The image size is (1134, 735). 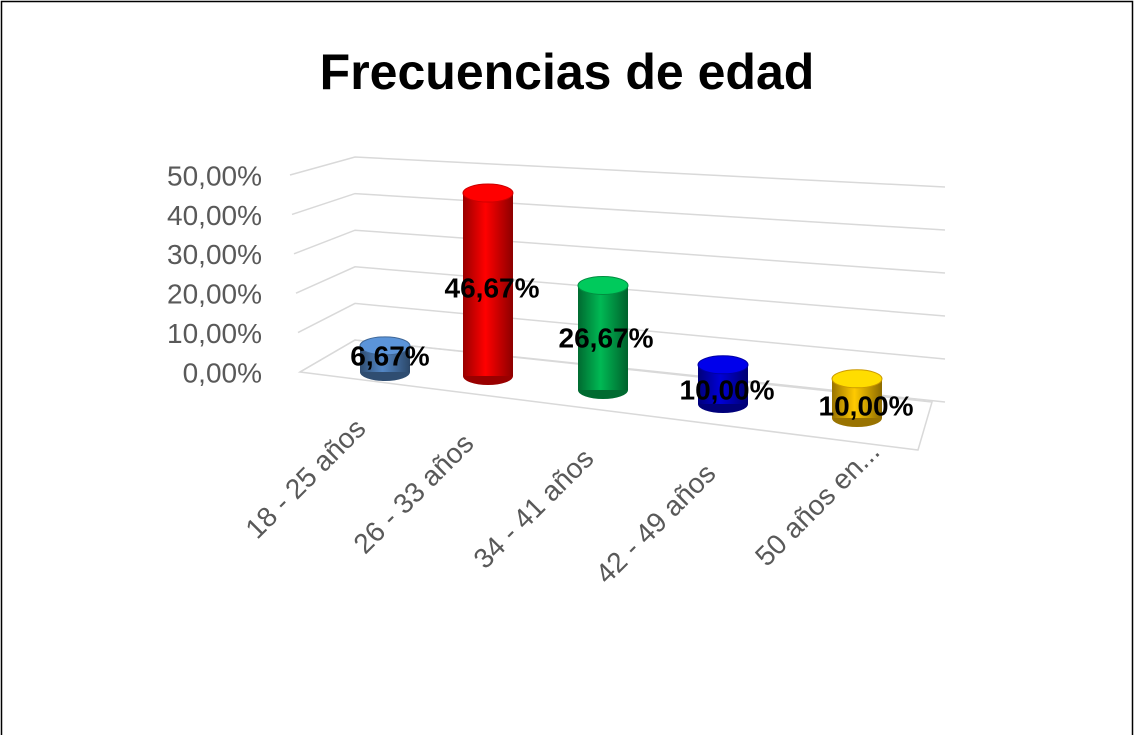 What do you see at coordinates (222, 372) in the screenshot?
I see `y-tick-label: 0,00%` at bounding box center [222, 372].